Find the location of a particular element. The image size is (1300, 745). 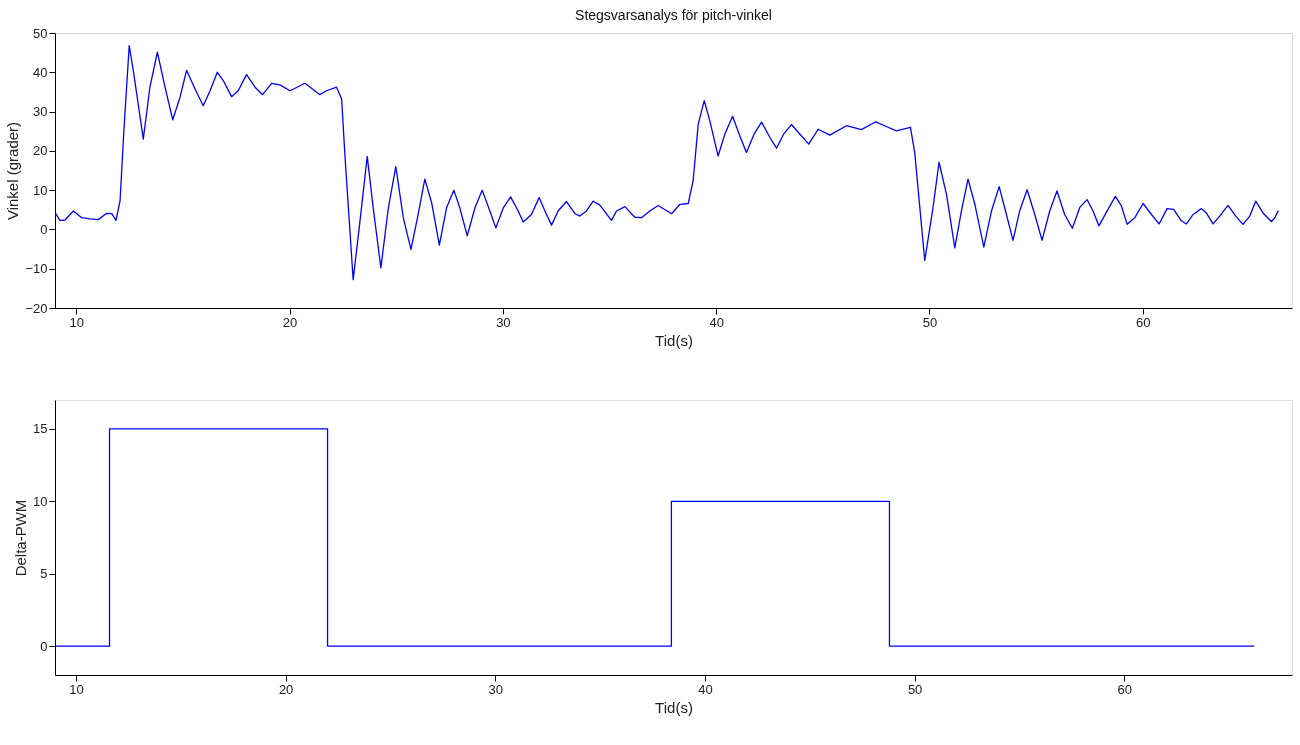

y-axis-title: Vinkel (grader) is located at coordinates (13, 171).